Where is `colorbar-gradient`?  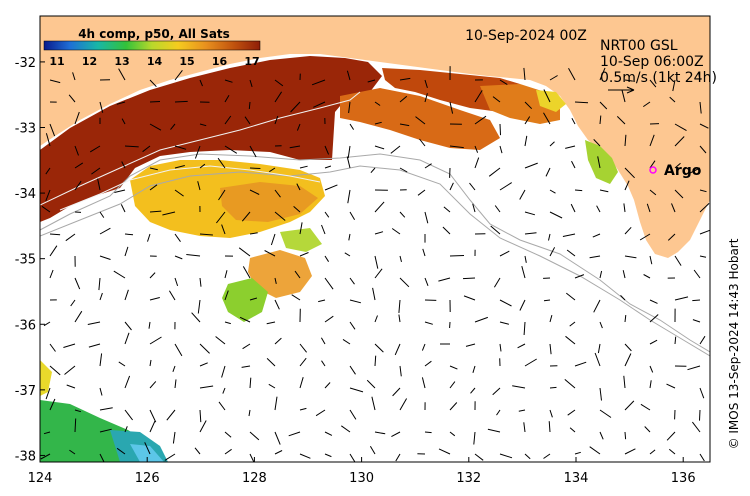
colorbar-gradient is located at coordinates (152, 45).